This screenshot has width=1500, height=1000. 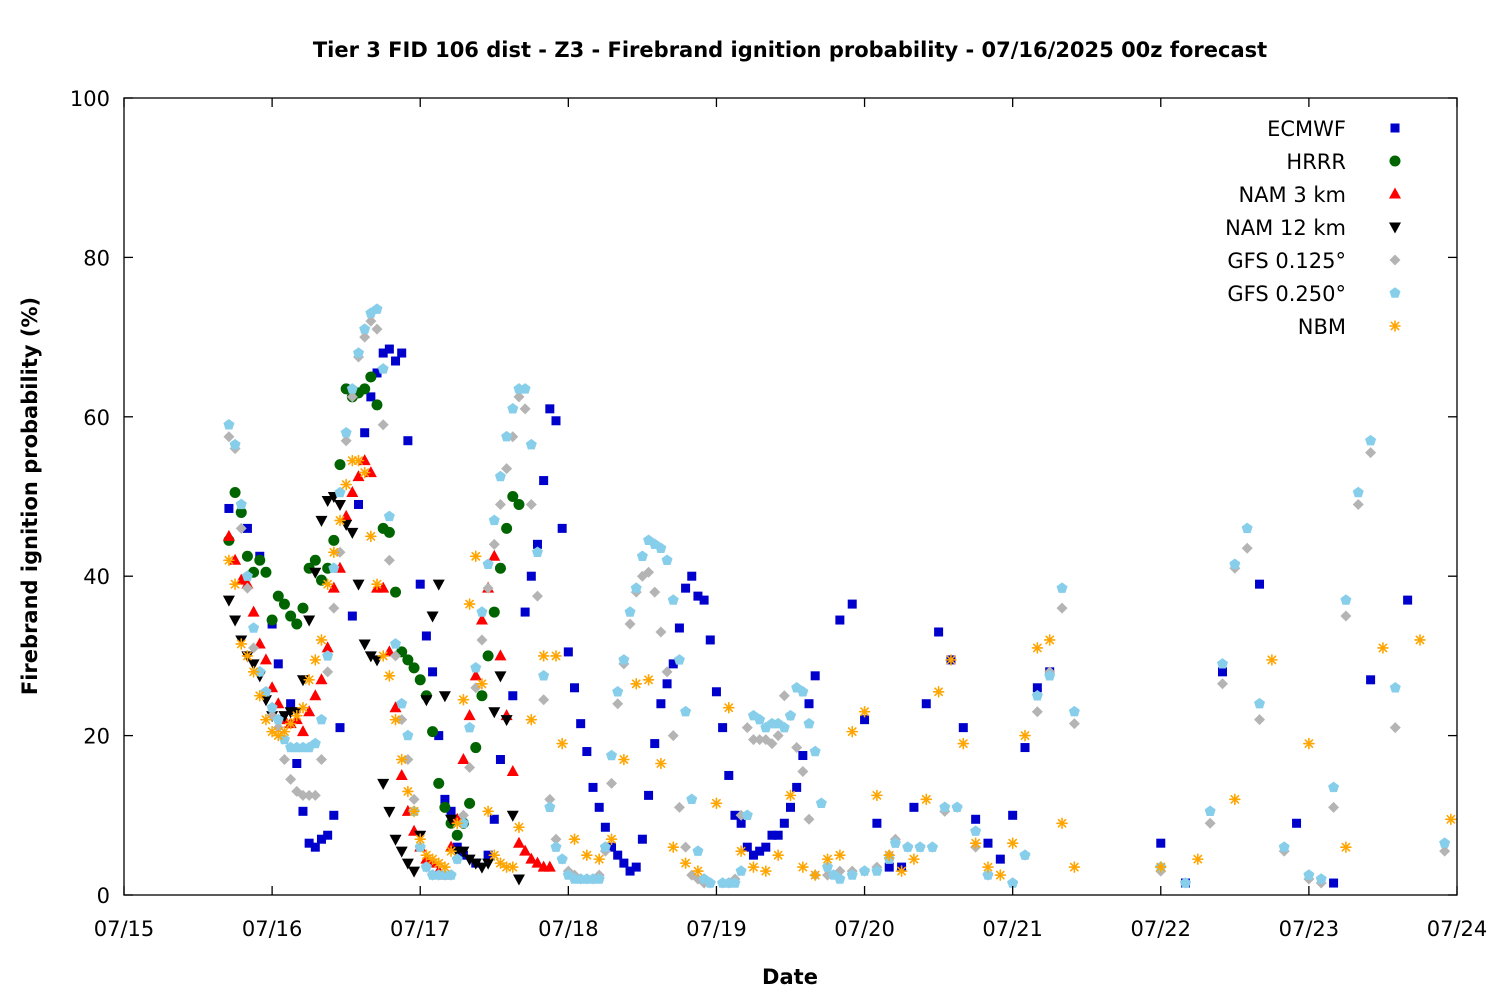 I want to click on legend-label-hrrr: HRRR, so click(x=1316, y=162).